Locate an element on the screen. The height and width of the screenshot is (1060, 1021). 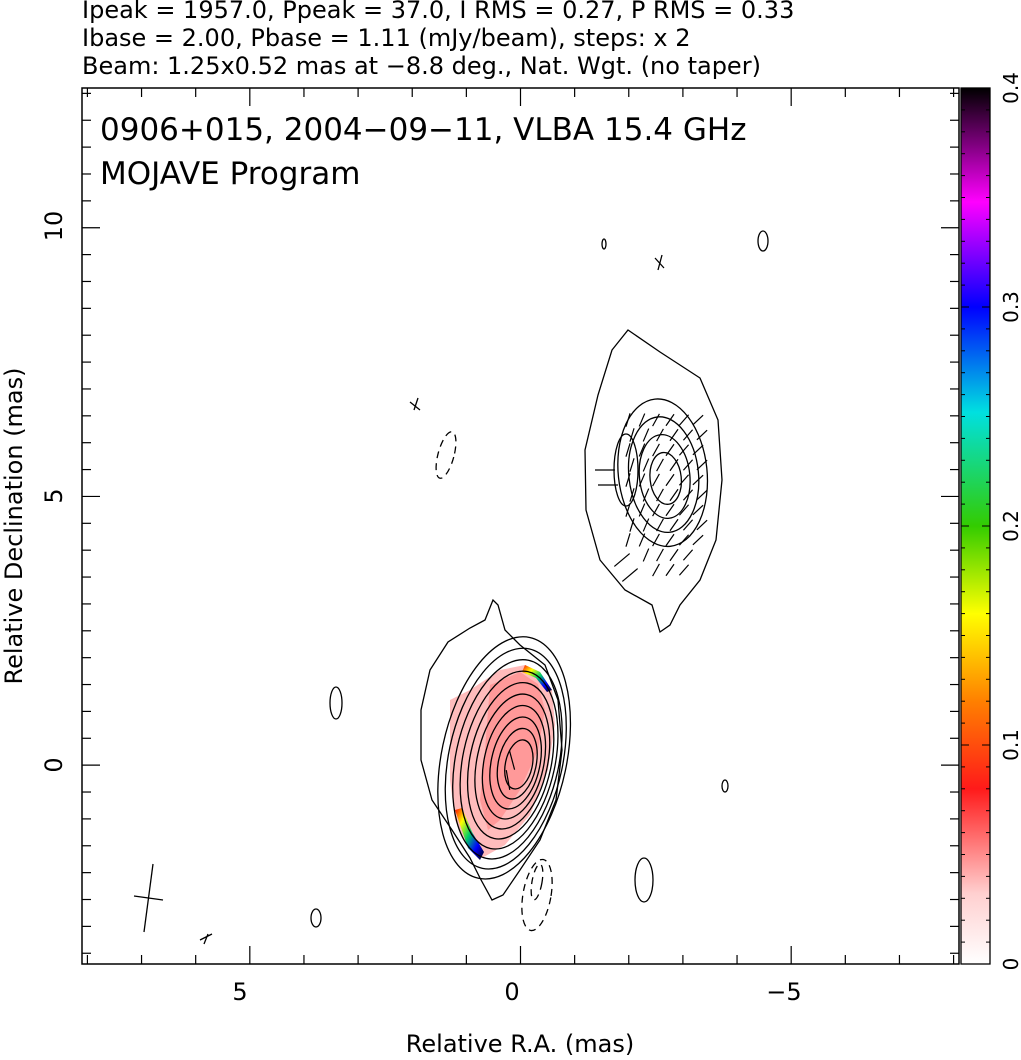
colorbar-label-0.2: 0.2 is located at coordinates (1010, 526).